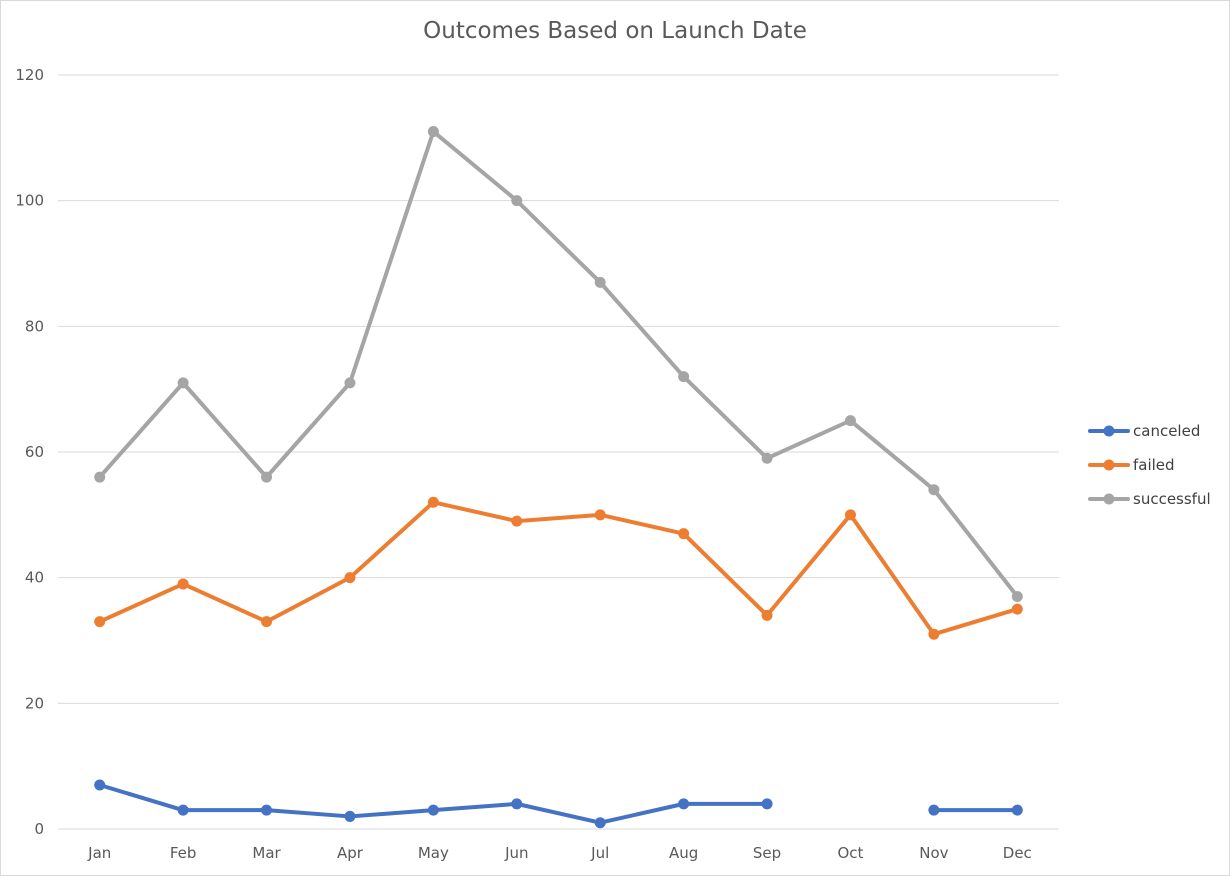 The width and height of the screenshot is (1230, 876). Describe the element at coordinates (599, 853) in the screenshot. I see `x-tick-label: Jul` at that location.